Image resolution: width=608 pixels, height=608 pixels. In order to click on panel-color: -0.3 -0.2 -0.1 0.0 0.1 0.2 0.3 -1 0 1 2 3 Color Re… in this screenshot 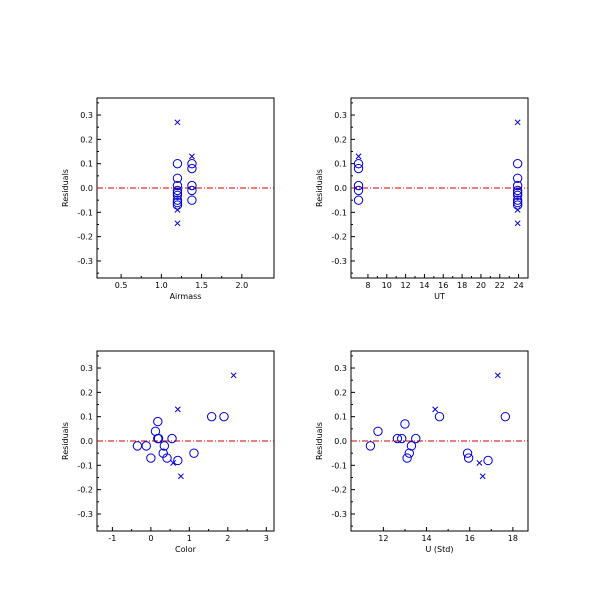, I will do `click(168, 452)`.